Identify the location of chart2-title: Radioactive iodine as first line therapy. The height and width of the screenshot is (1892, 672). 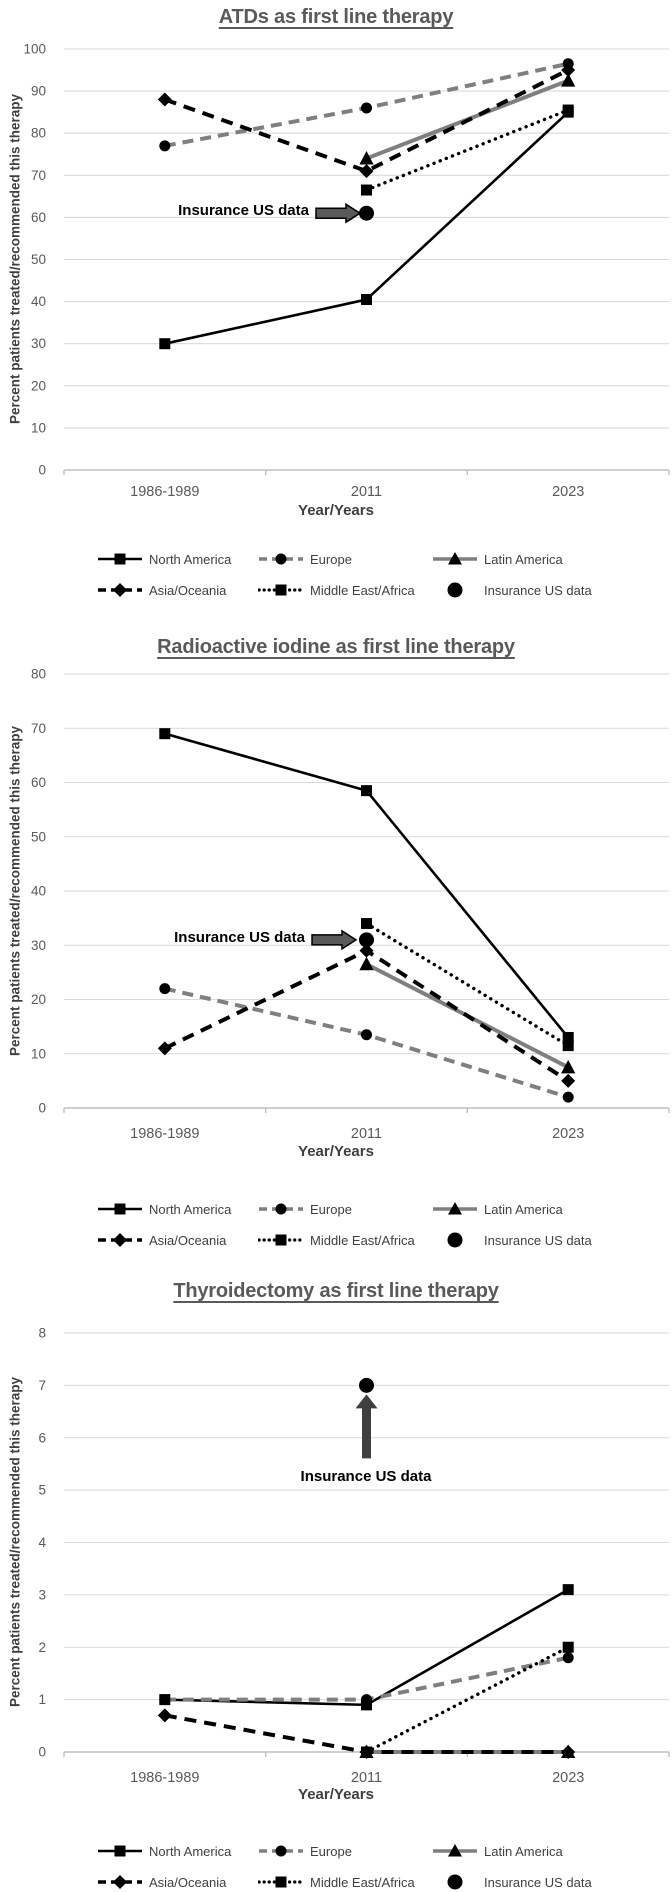
(336, 647).